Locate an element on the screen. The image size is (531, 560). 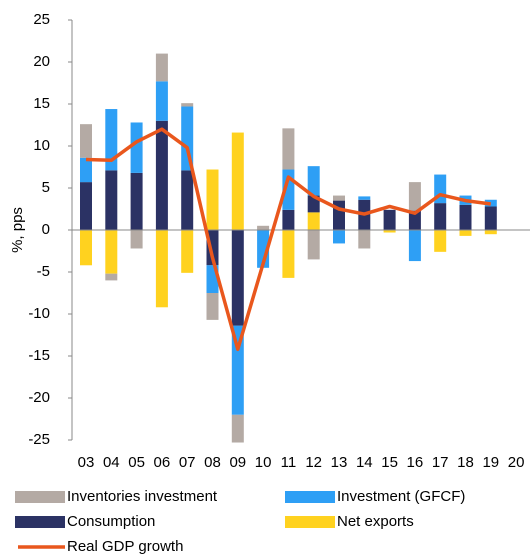
x-tick-label: 04 is located at coordinates (111, 462).